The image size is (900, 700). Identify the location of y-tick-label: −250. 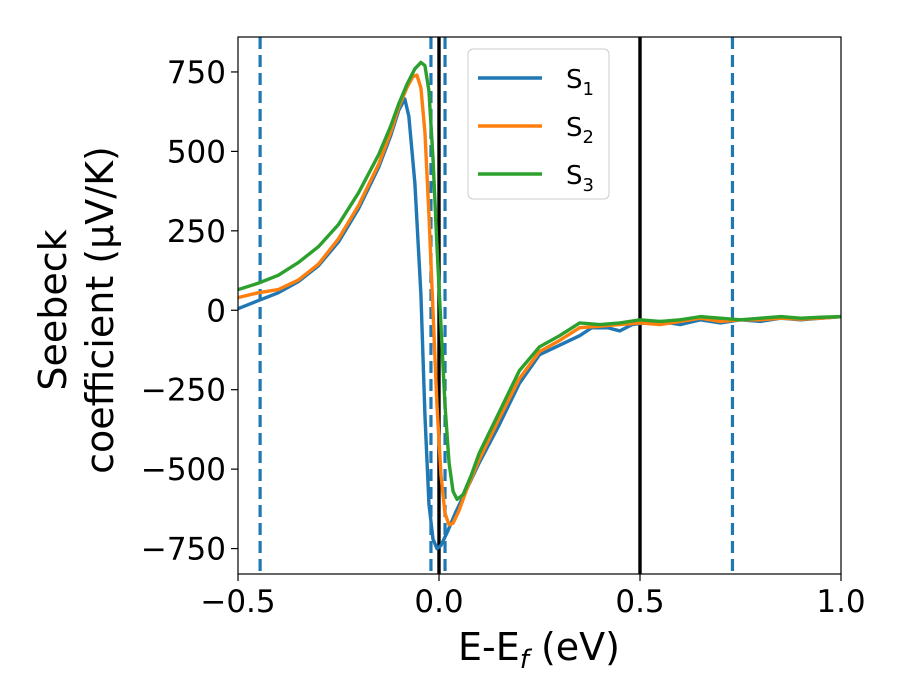
(183, 391).